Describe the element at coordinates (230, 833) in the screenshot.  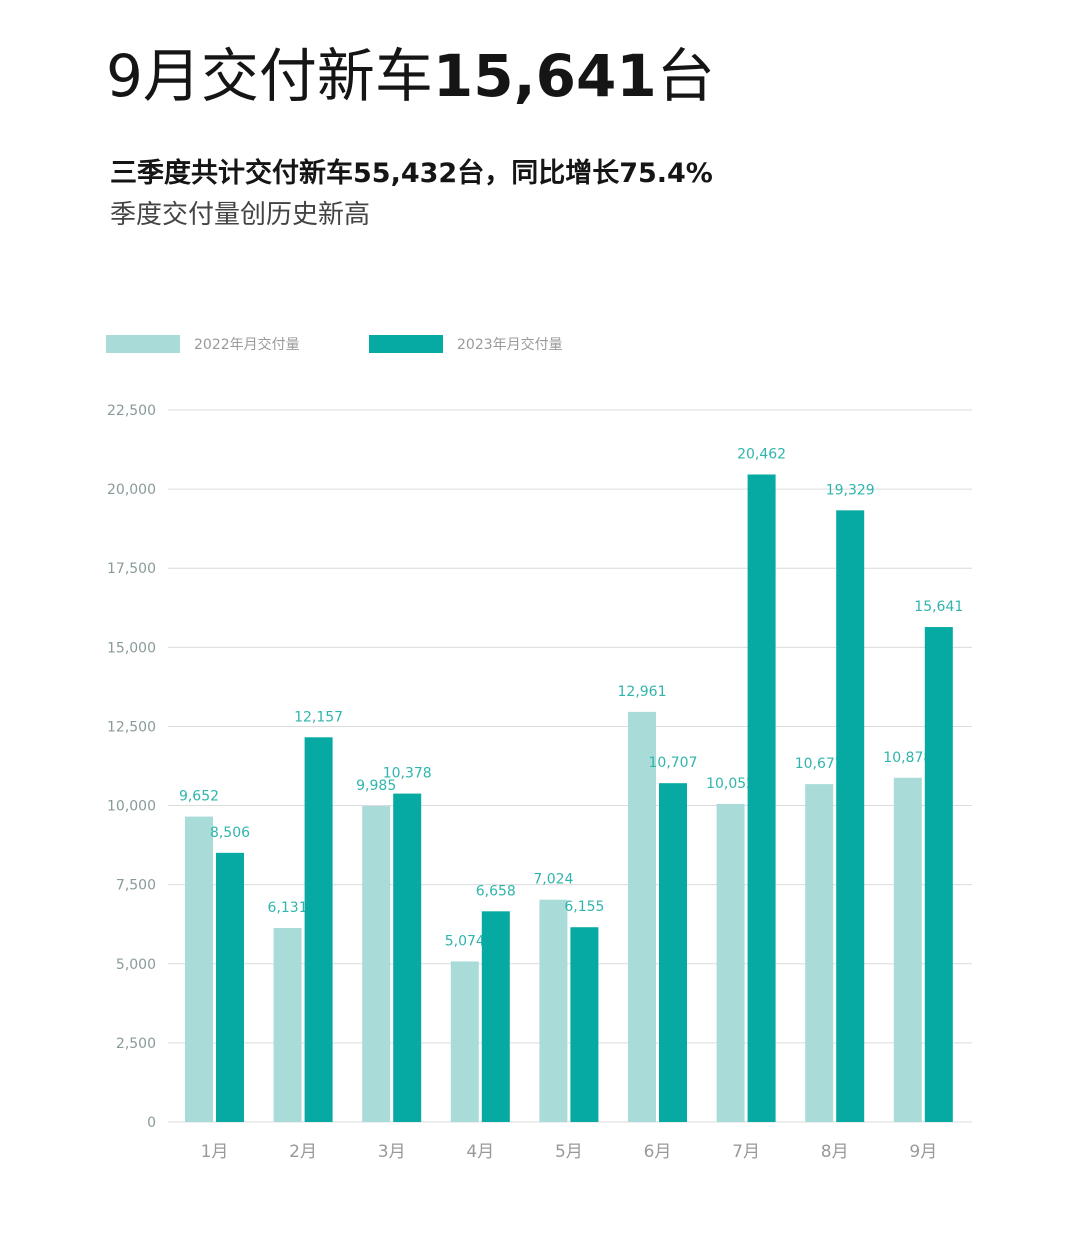
I see `data-label: 8,506` at that location.